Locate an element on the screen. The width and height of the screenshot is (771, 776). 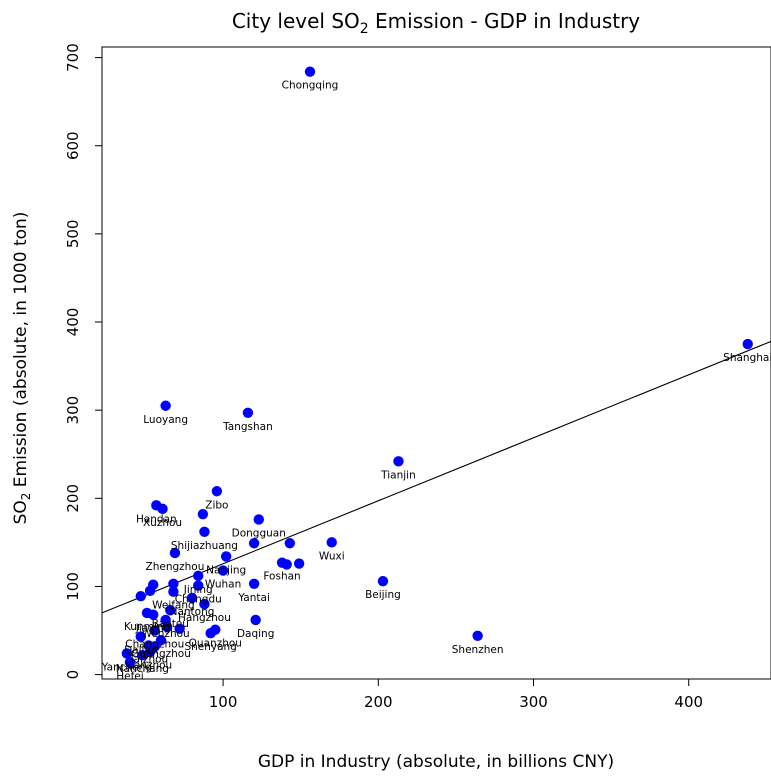
y-axis: 0 100 200 300 400 500 600 700 is located at coordinates (83, 361).